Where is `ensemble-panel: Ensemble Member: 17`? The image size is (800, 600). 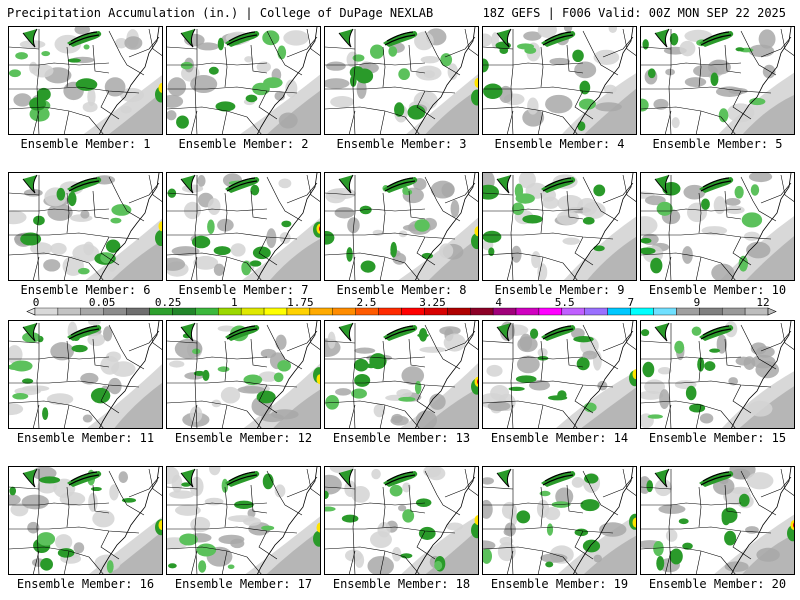 ensemble-panel: Ensemble Member: 17 is located at coordinates (243, 528).